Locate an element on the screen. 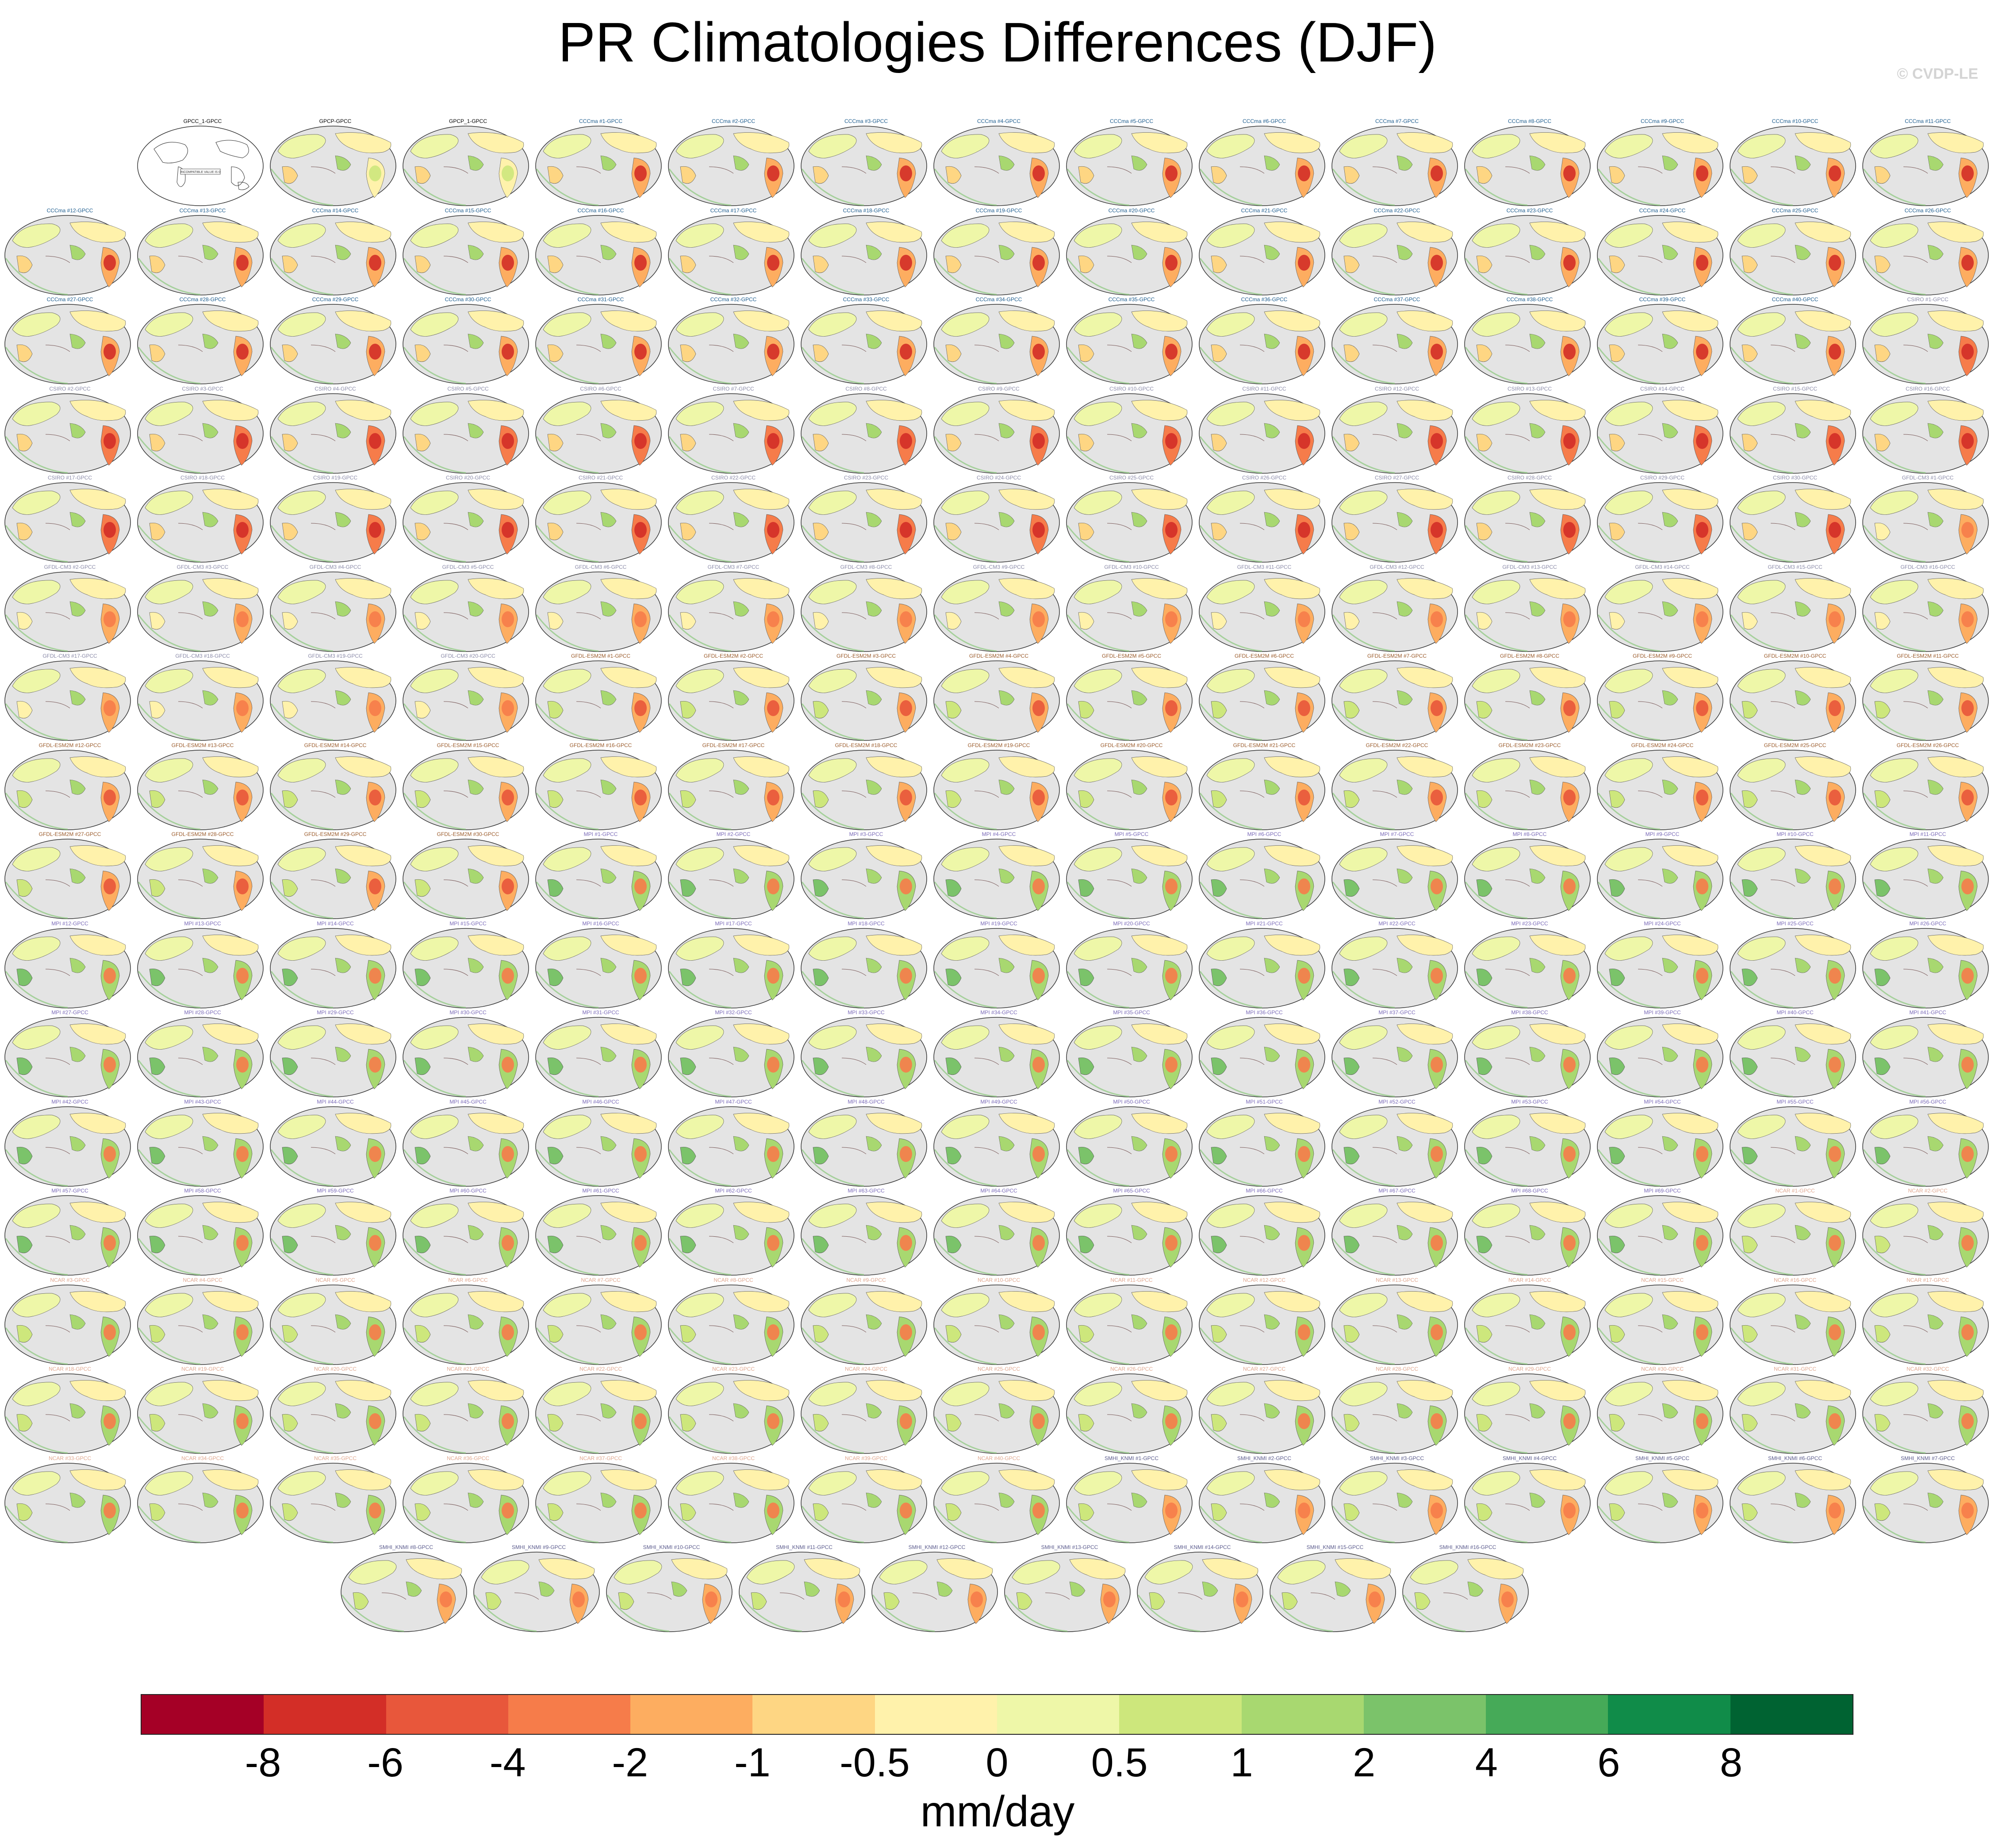 The height and width of the screenshot is (1848, 1995). map-panel: GFDL-ESM2M #3-GPCC is located at coordinates (866, 698).